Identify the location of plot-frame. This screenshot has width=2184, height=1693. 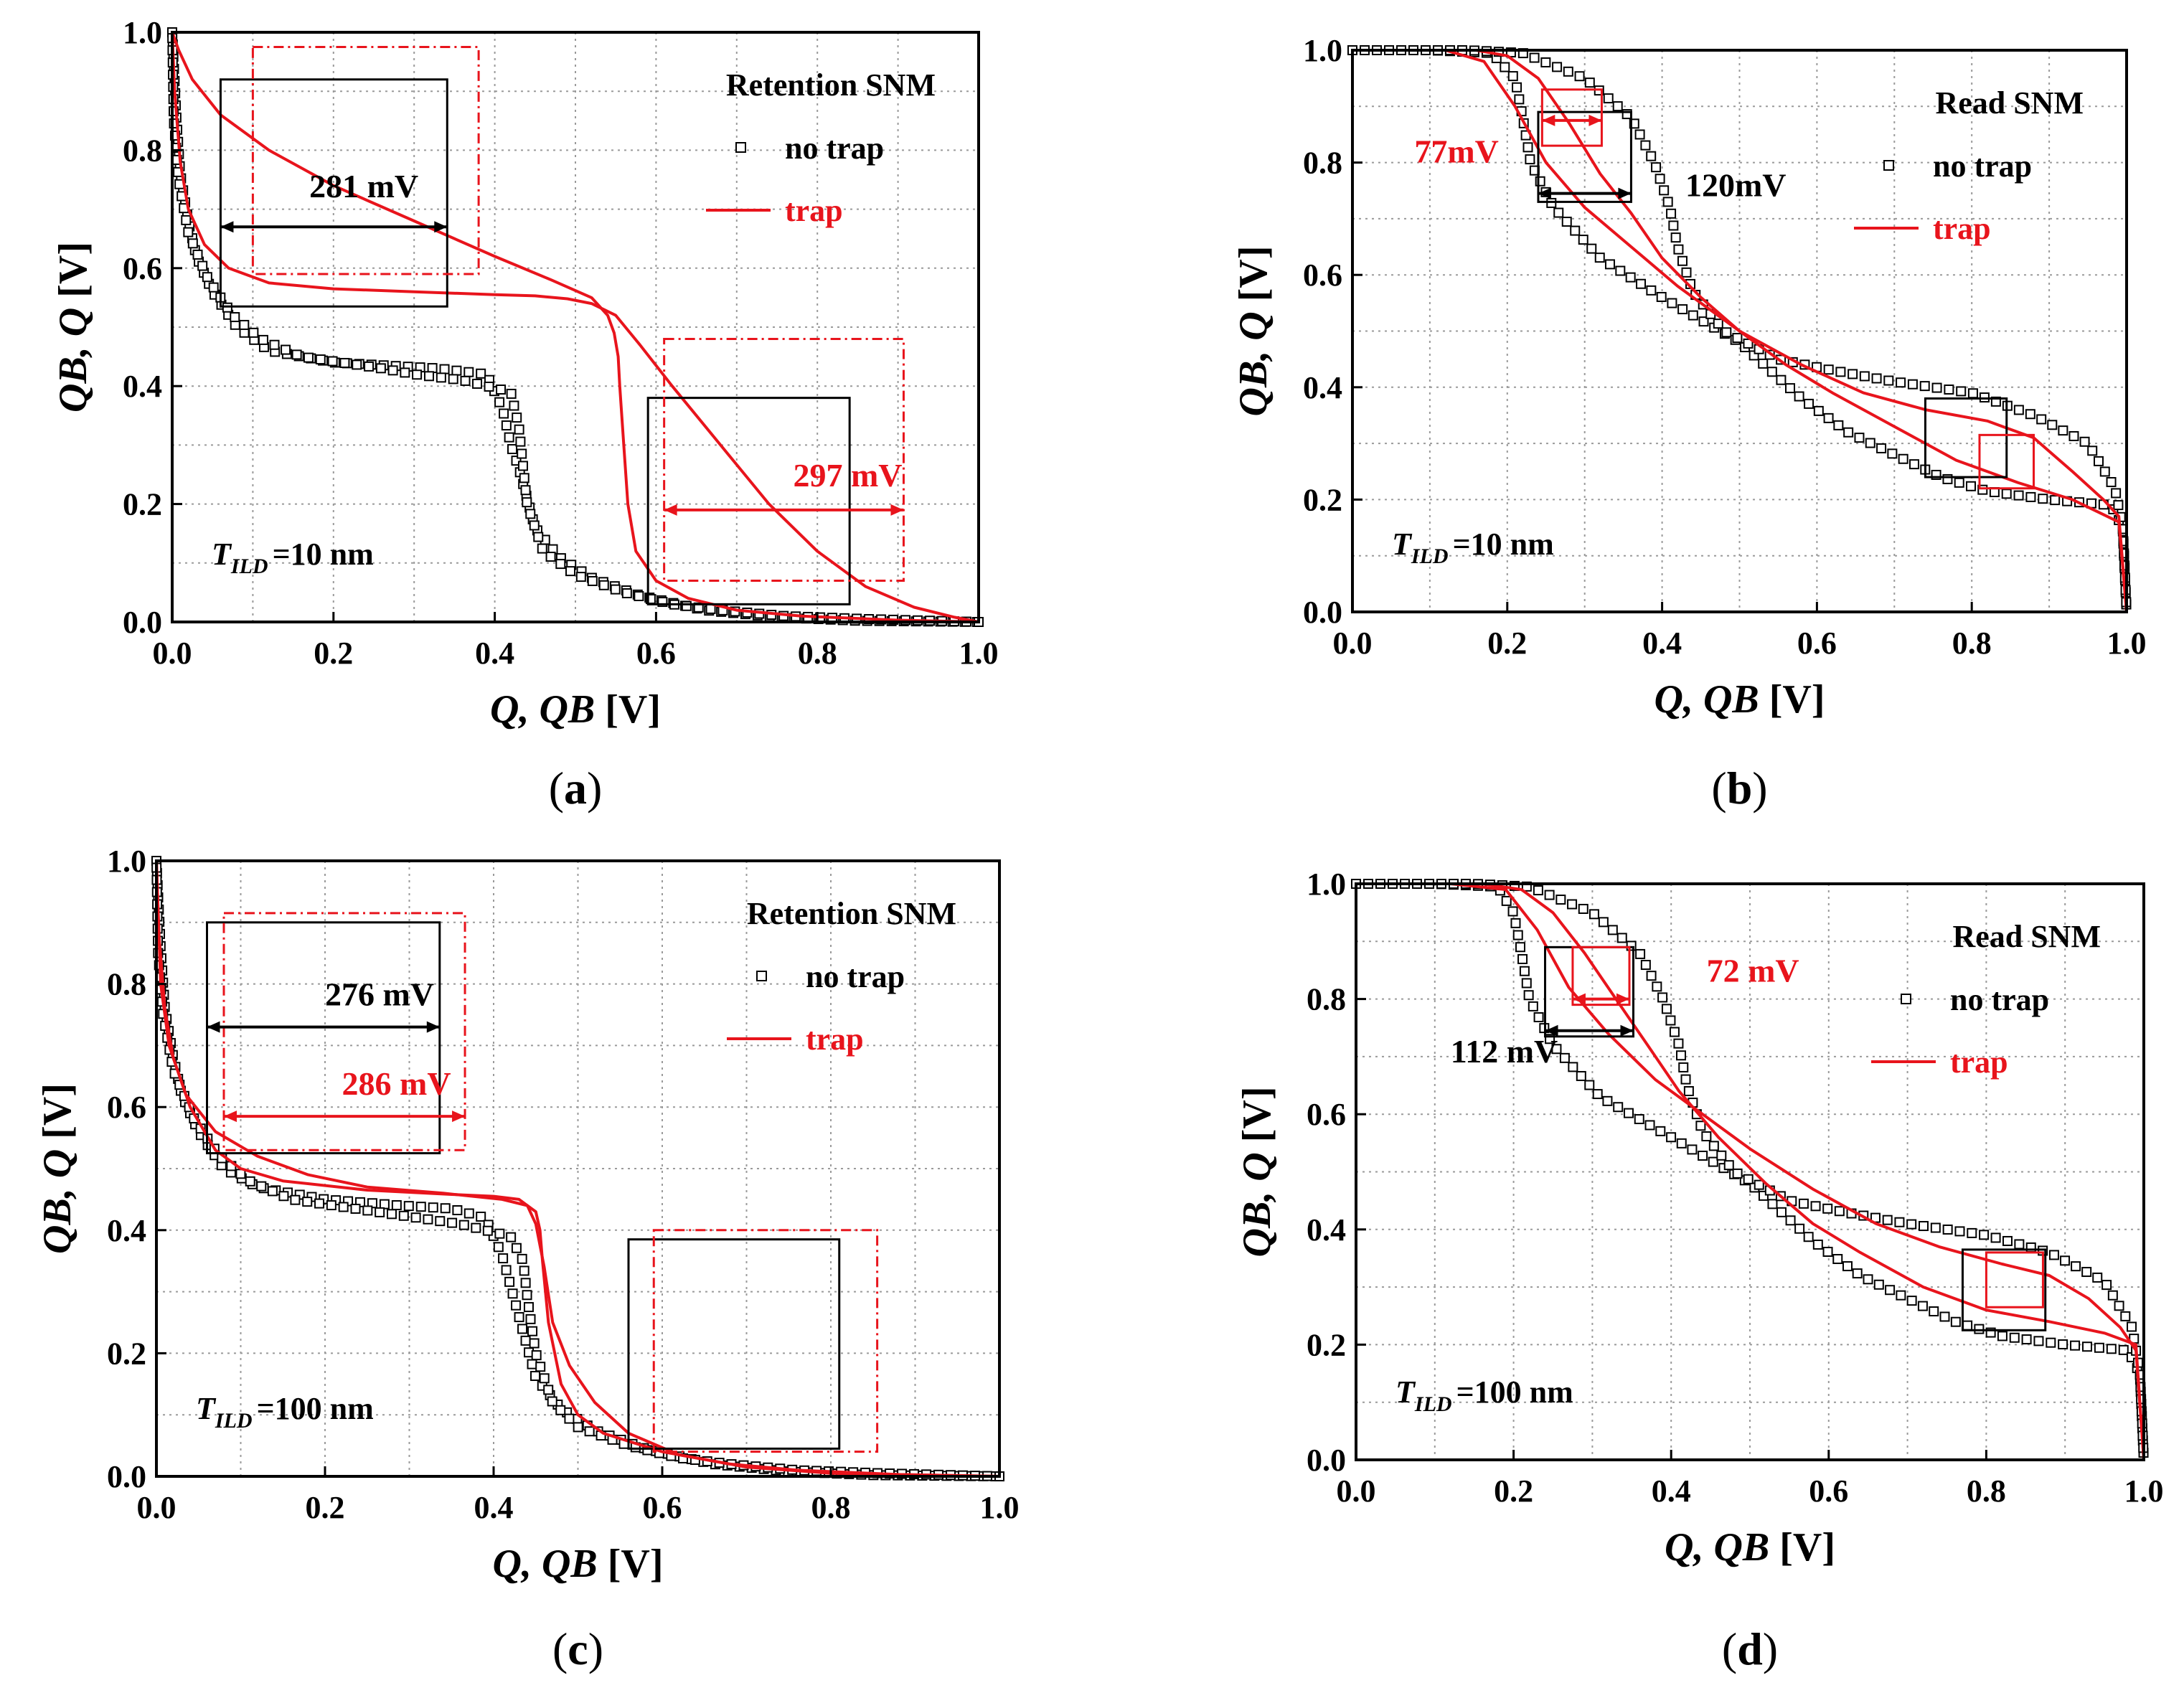
(578, 1168).